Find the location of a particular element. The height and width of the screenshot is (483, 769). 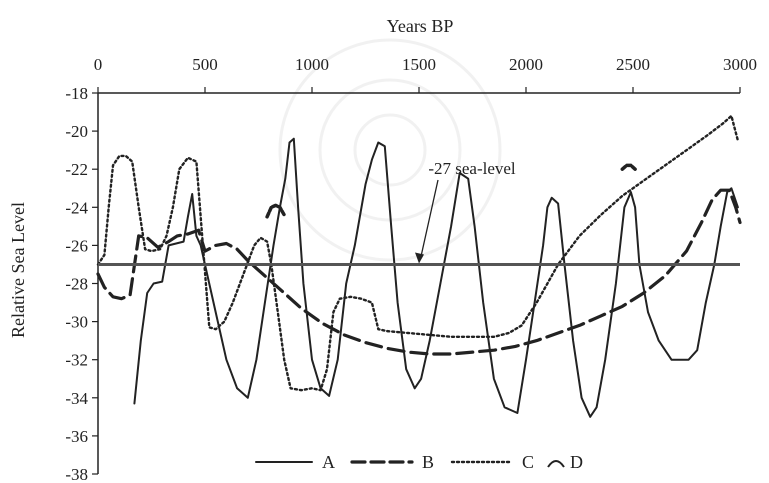

legend-label-d: D is located at coordinates (576, 462).